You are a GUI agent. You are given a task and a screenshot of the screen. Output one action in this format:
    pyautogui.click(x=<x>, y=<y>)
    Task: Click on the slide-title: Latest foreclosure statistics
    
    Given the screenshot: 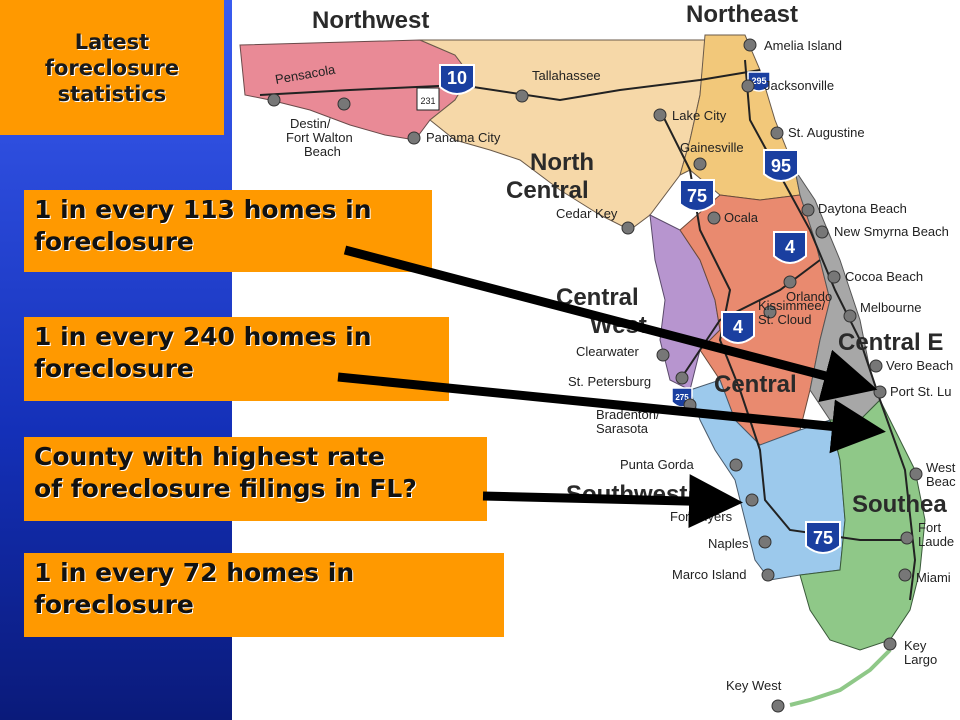 What is the action you would take?
    pyautogui.click(x=112, y=67)
    